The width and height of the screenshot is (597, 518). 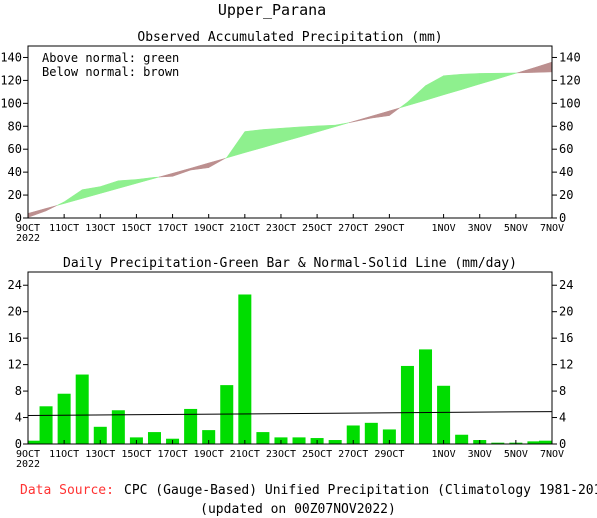 I want to click on daily-xtick-label: 3NOV, so click(x=480, y=454).